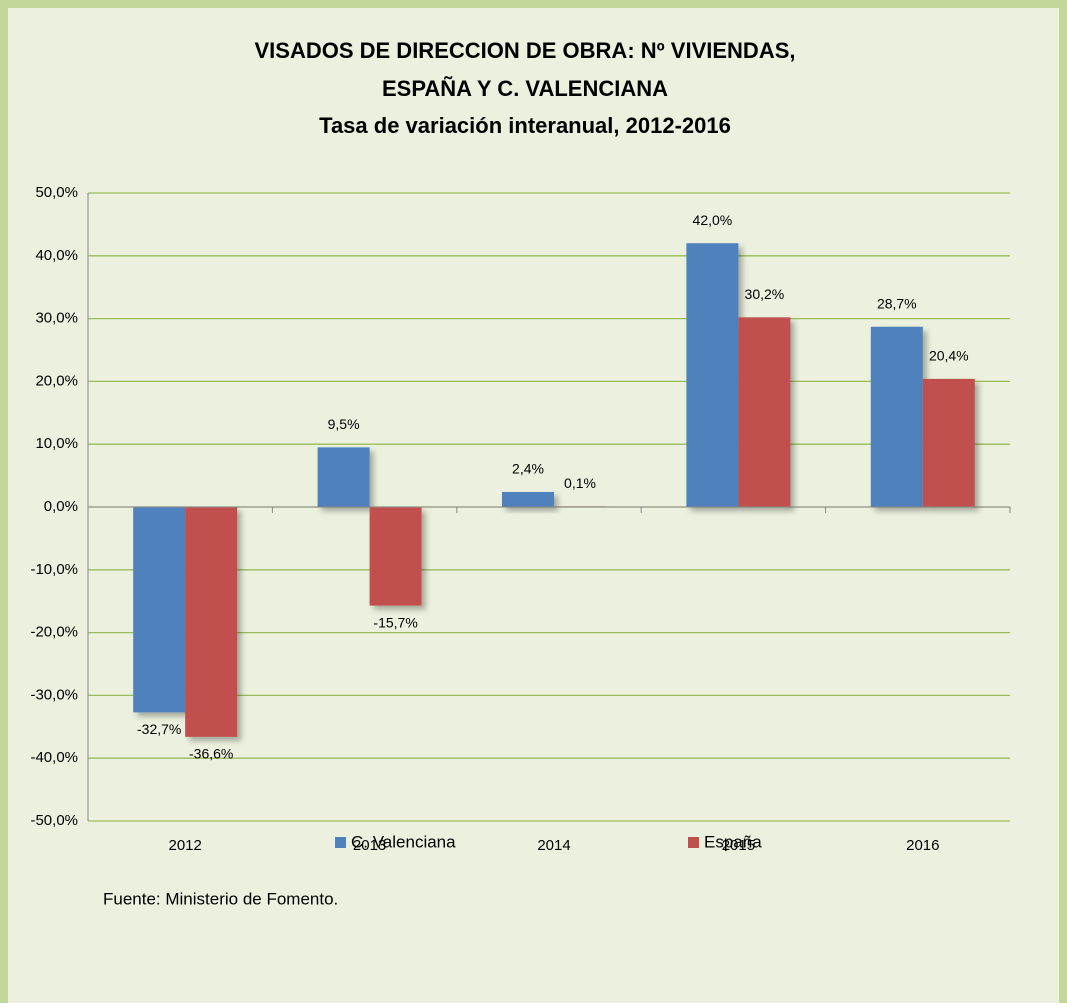  I want to click on chart-subtitle: Tasa de variación interanual, 2012-2016, so click(525, 125).